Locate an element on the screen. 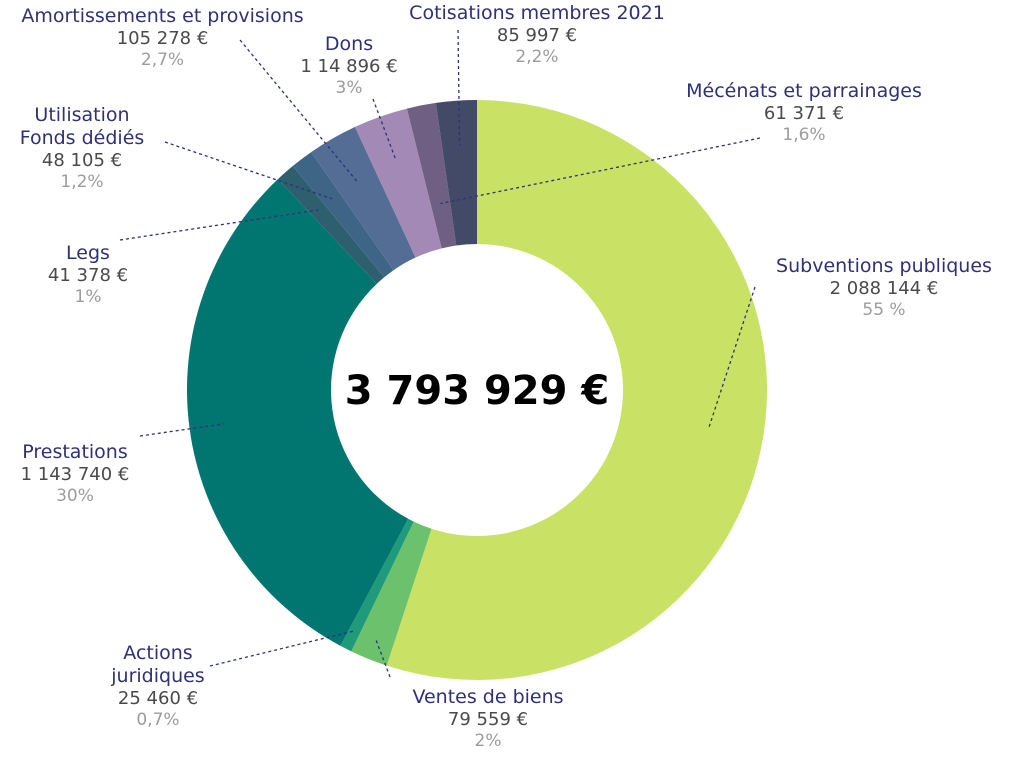  leader-line-prestations is located at coordinates (182, 430).